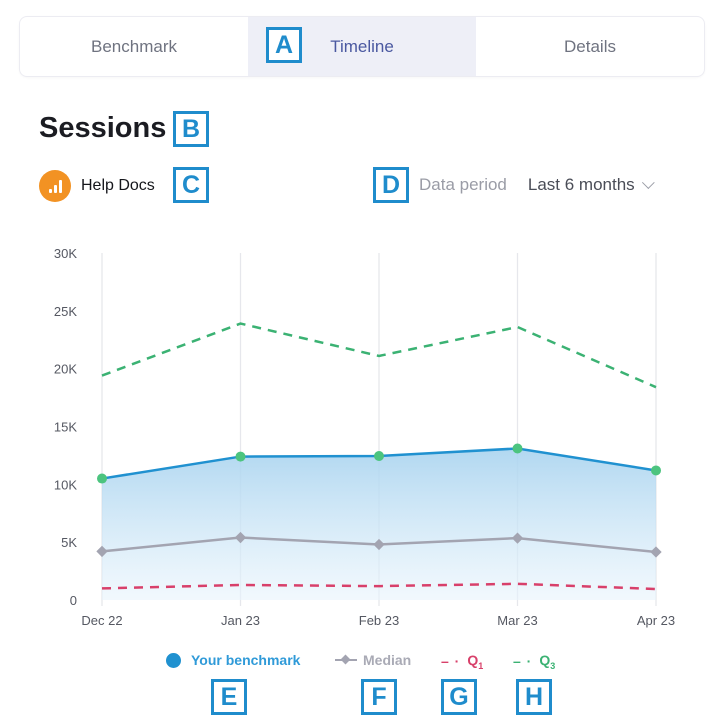  What do you see at coordinates (191, 185) in the screenshot?
I see `annotation-marker-c: C` at bounding box center [191, 185].